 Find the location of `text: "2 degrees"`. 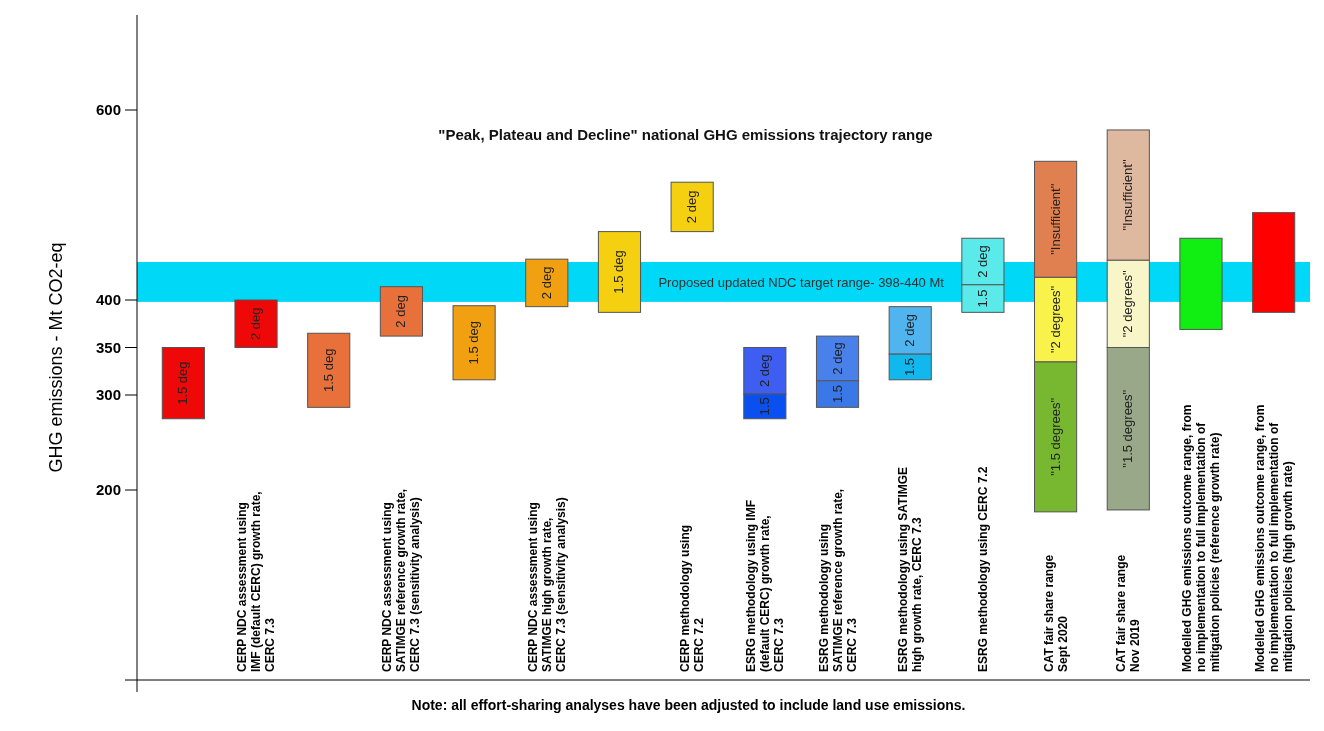

text: "2 degrees" is located at coordinates (1128, 304).